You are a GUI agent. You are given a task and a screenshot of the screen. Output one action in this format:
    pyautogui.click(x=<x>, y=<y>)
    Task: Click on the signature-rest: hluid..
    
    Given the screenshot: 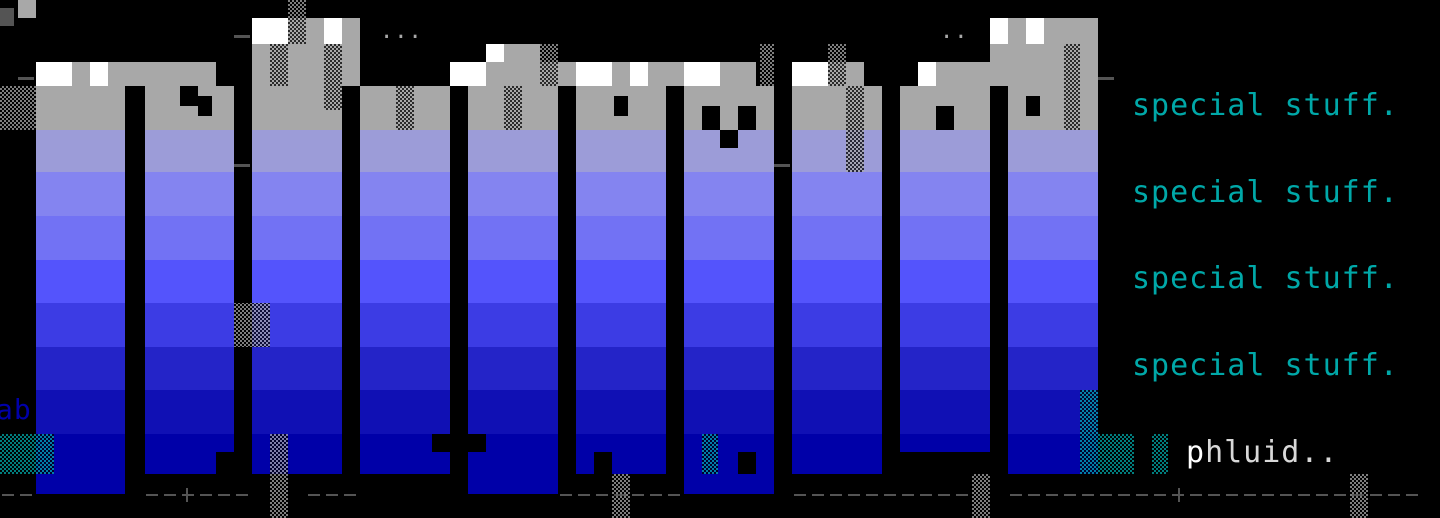 What is the action you would take?
    pyautogui.click(x=1272, y=452)
    